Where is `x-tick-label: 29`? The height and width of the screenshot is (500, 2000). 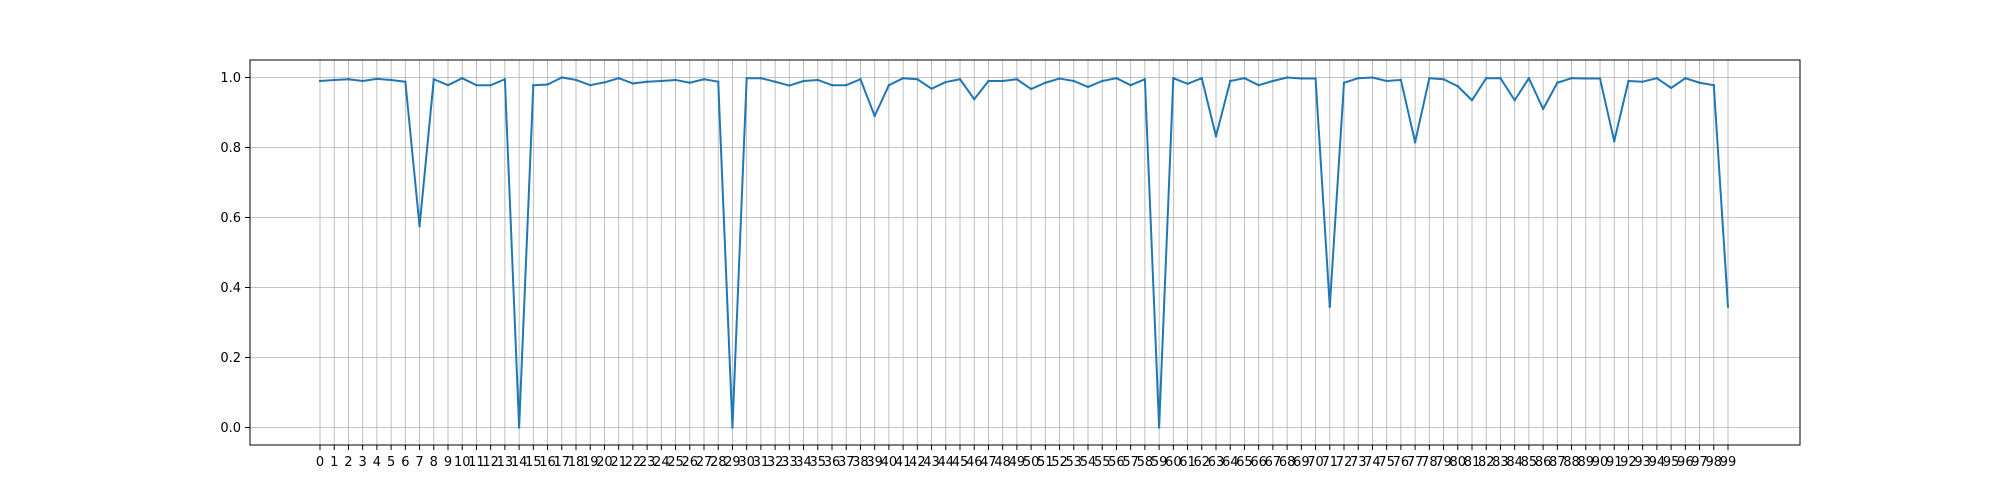 x-tick-label: 29 is located at coordinates (732, 462).